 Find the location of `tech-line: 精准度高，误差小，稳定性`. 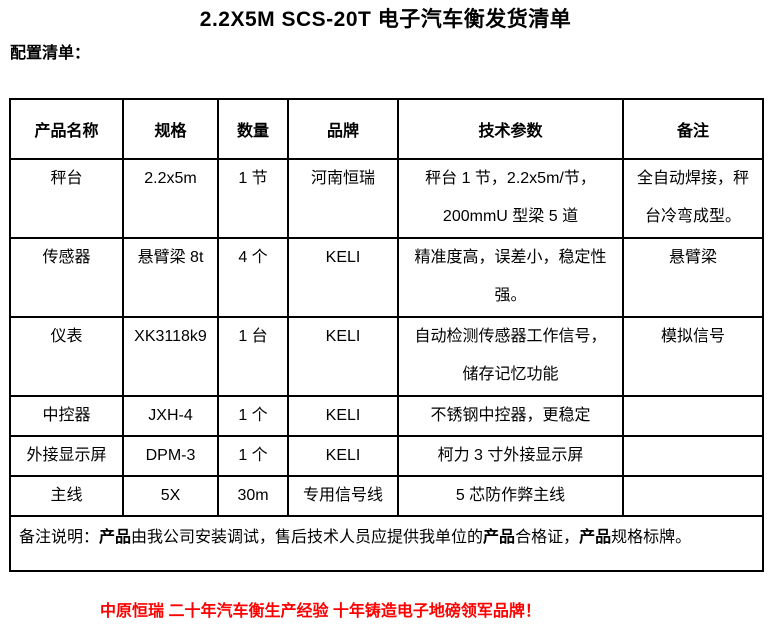

tech-line: 精准度高，误差小，稳定性 is located at coordinates (510, 257).